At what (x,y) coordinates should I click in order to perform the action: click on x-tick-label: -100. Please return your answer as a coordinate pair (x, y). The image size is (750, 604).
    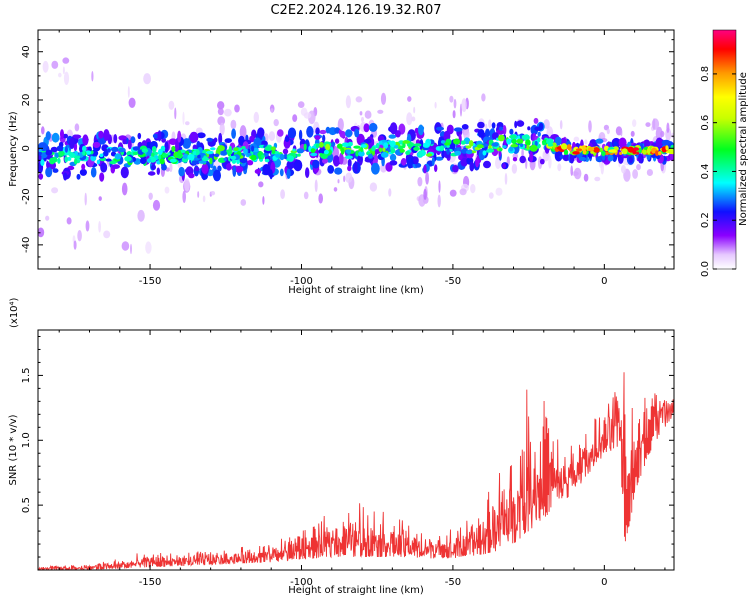
    Looking at the image, I should click on (301, 582).